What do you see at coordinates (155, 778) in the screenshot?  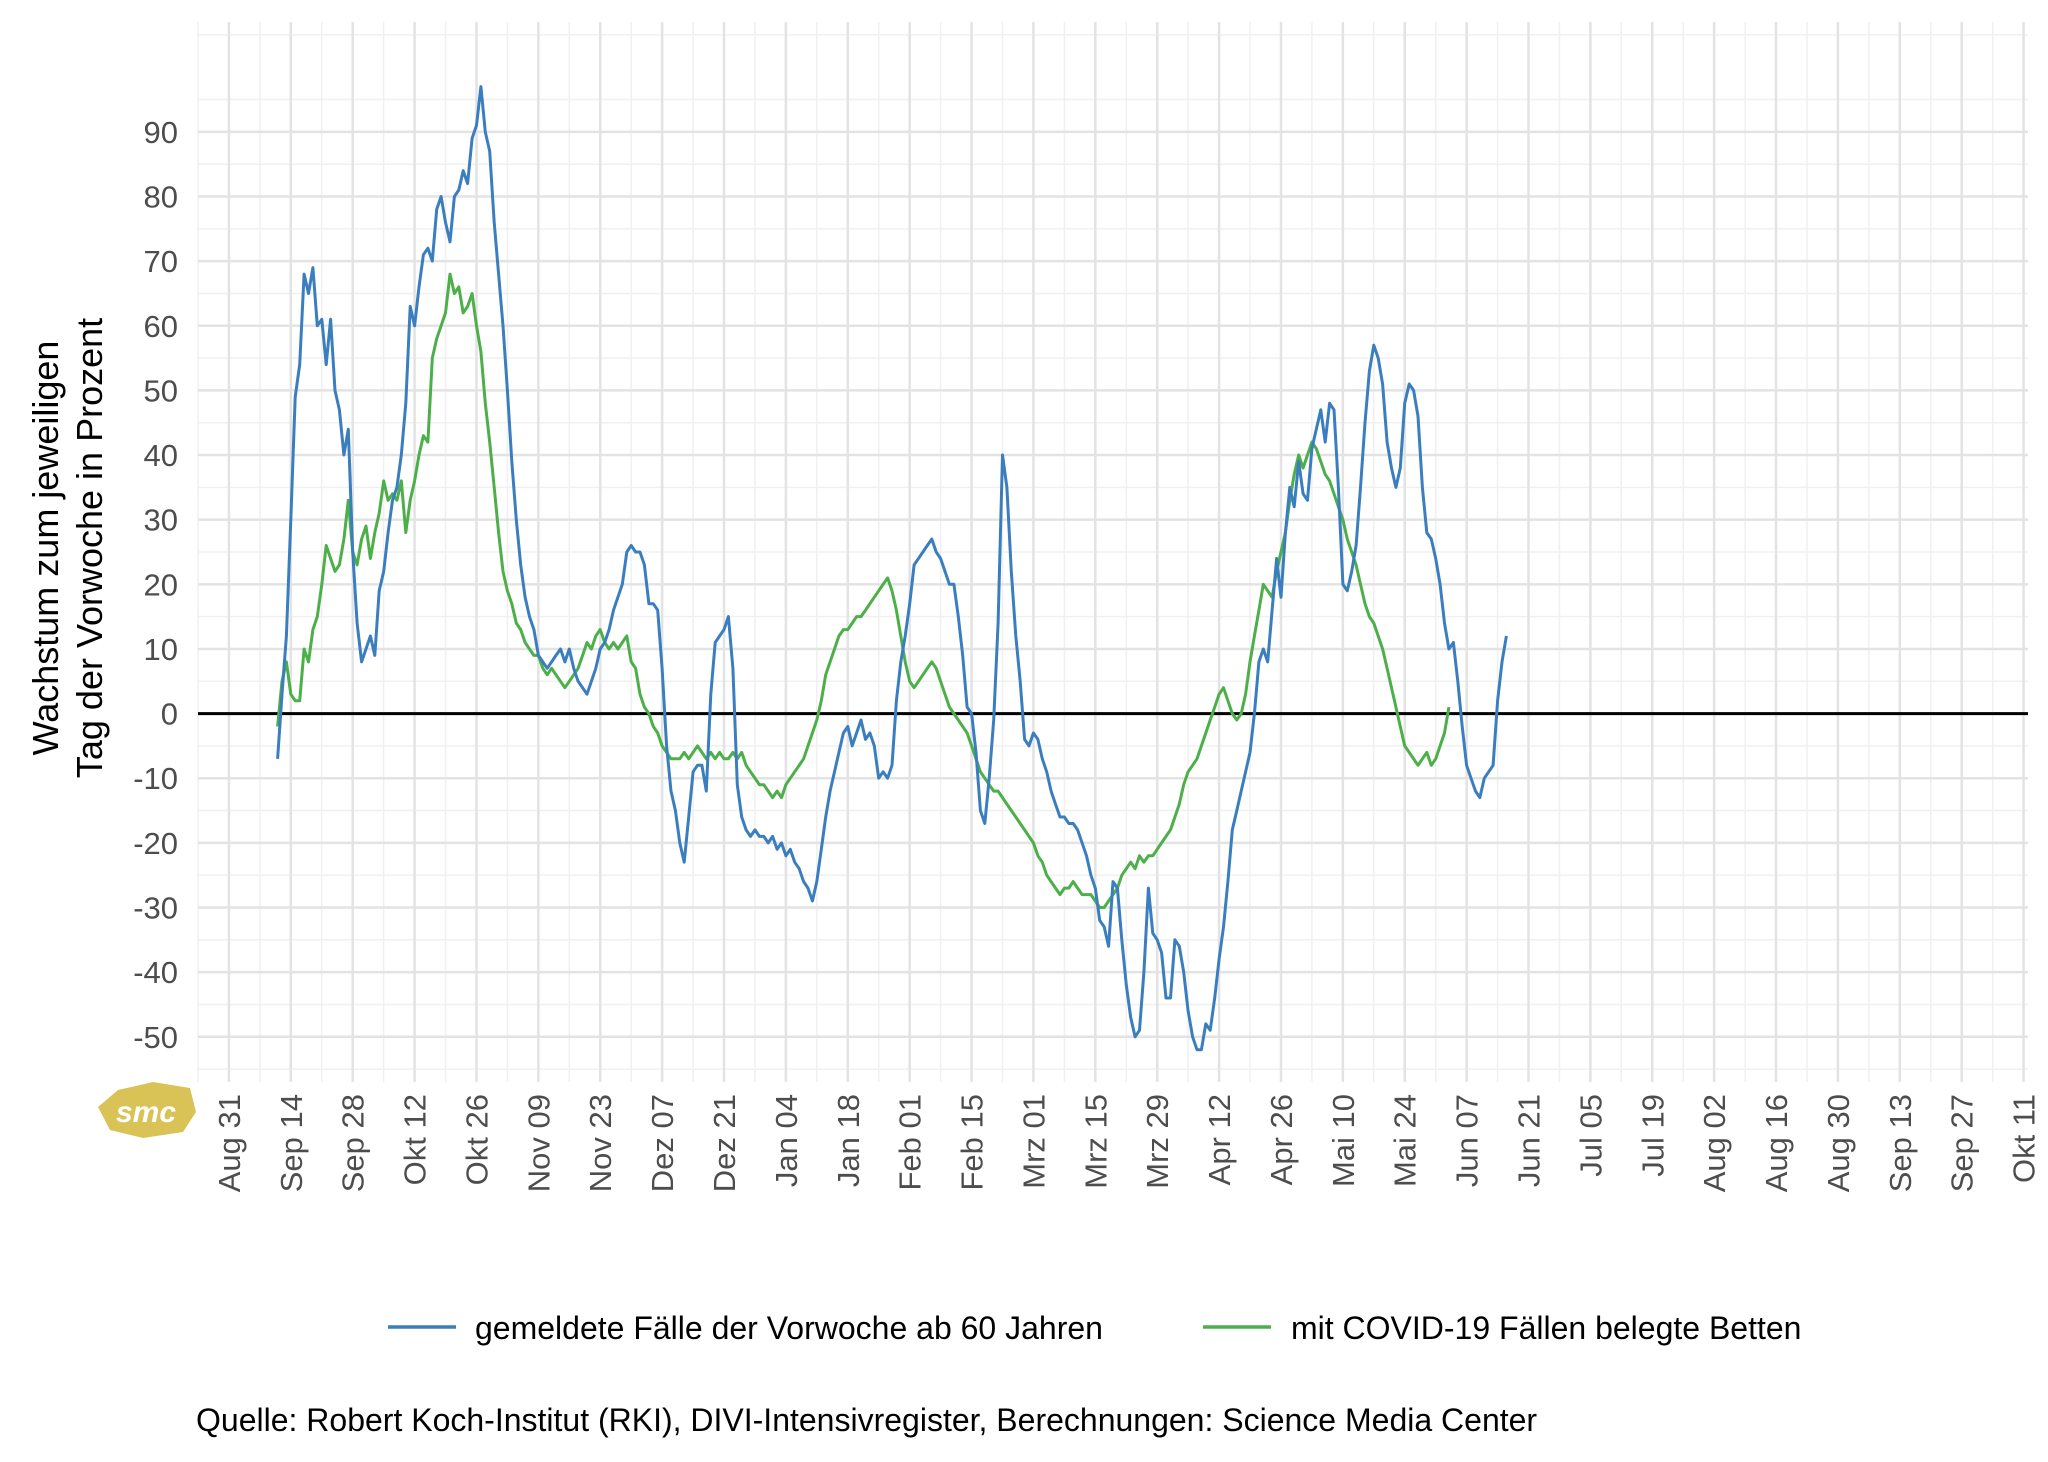 I see `y-tick-label: -10` at bounding box center [155, 778].